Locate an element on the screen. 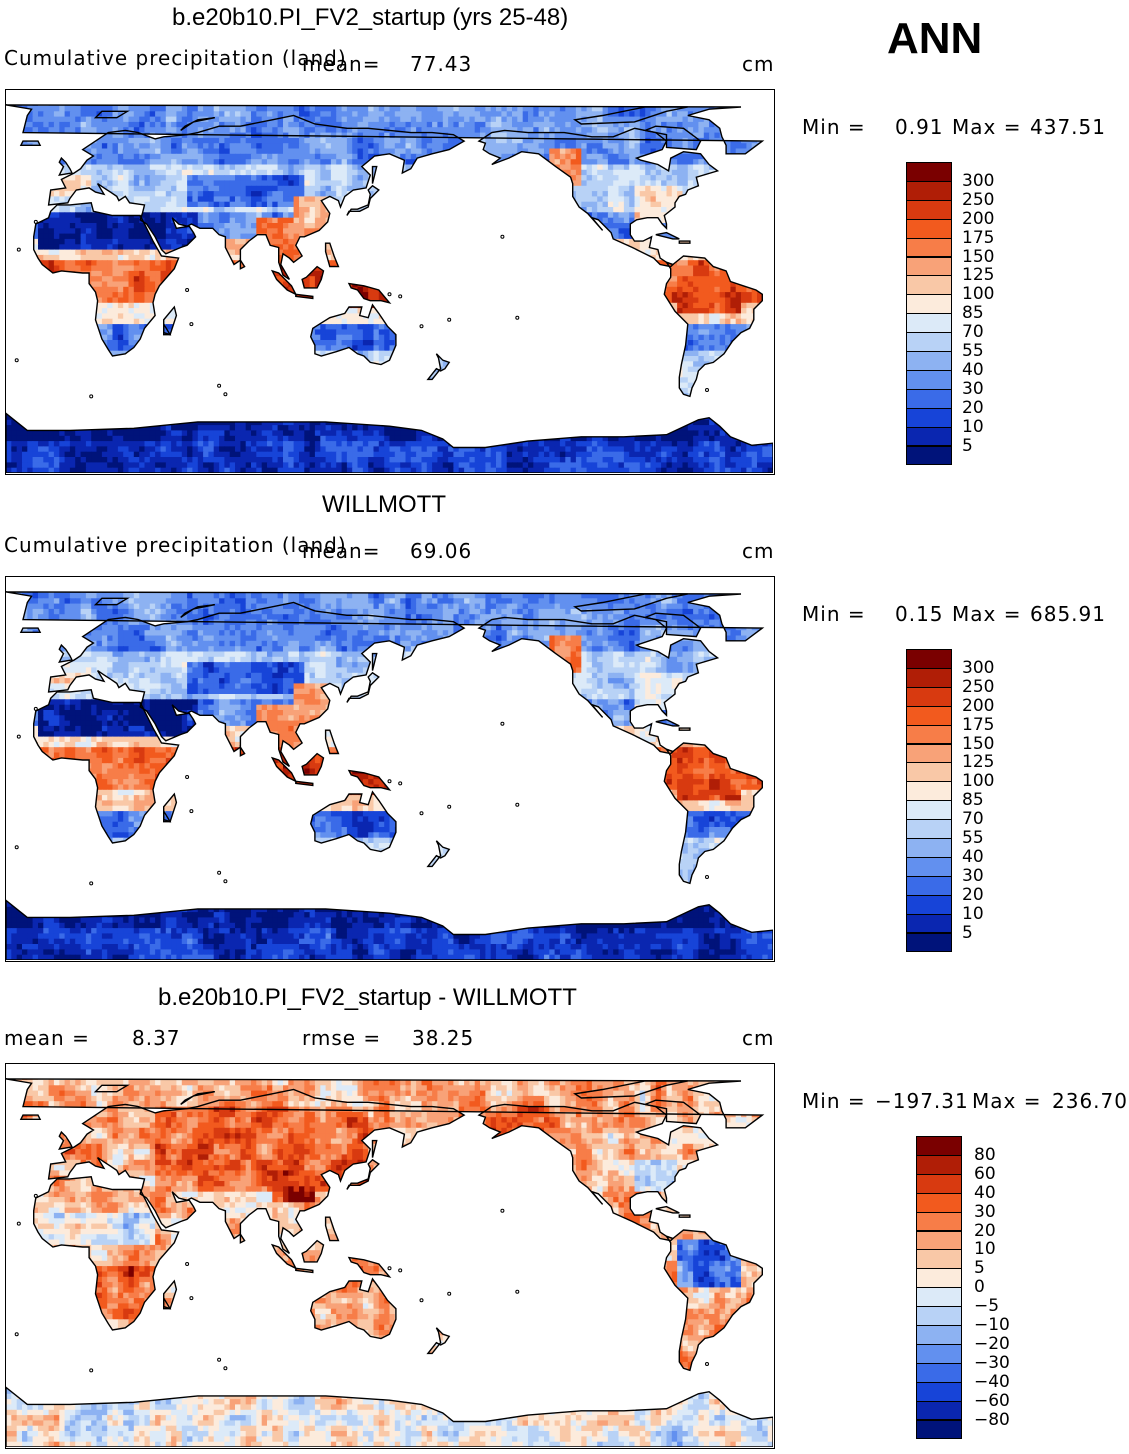 The image size is (1129, 1454). panel3-rmse-label: rmse = is located at coordinates (341, 1038).